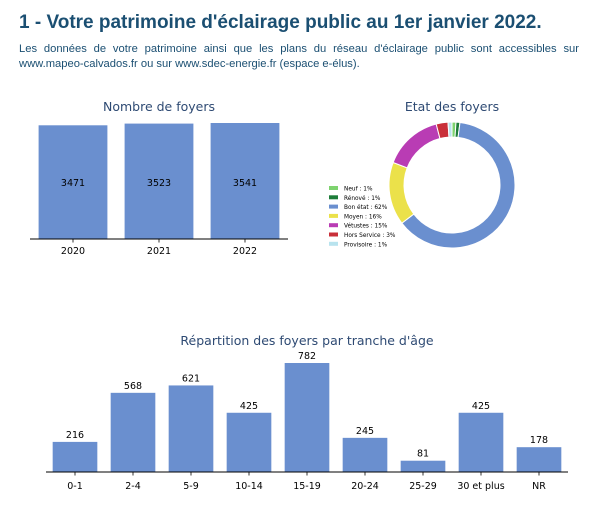  Describe the element at coordinates (366, 207) in the screenshot. I see `legend-label: Bon état : 62%` at that location.